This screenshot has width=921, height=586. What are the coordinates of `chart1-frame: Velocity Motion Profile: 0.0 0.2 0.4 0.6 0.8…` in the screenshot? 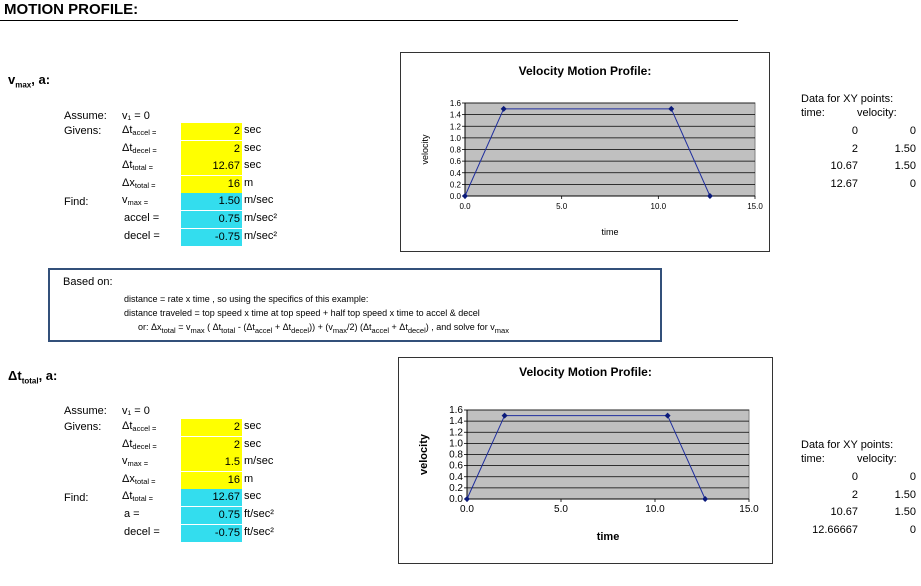 It's located at (585, 152).